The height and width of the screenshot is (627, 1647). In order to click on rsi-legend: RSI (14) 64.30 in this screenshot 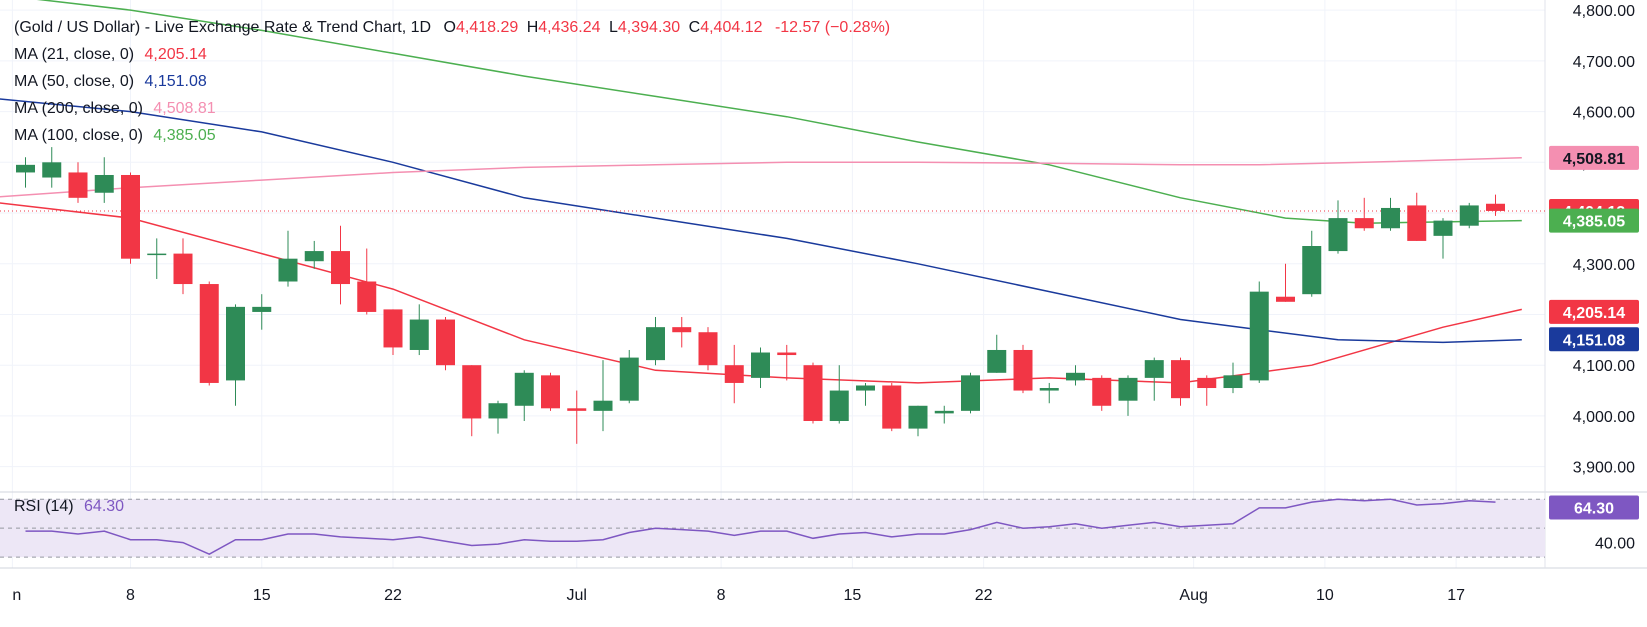, I will do `click(69, 507)`.